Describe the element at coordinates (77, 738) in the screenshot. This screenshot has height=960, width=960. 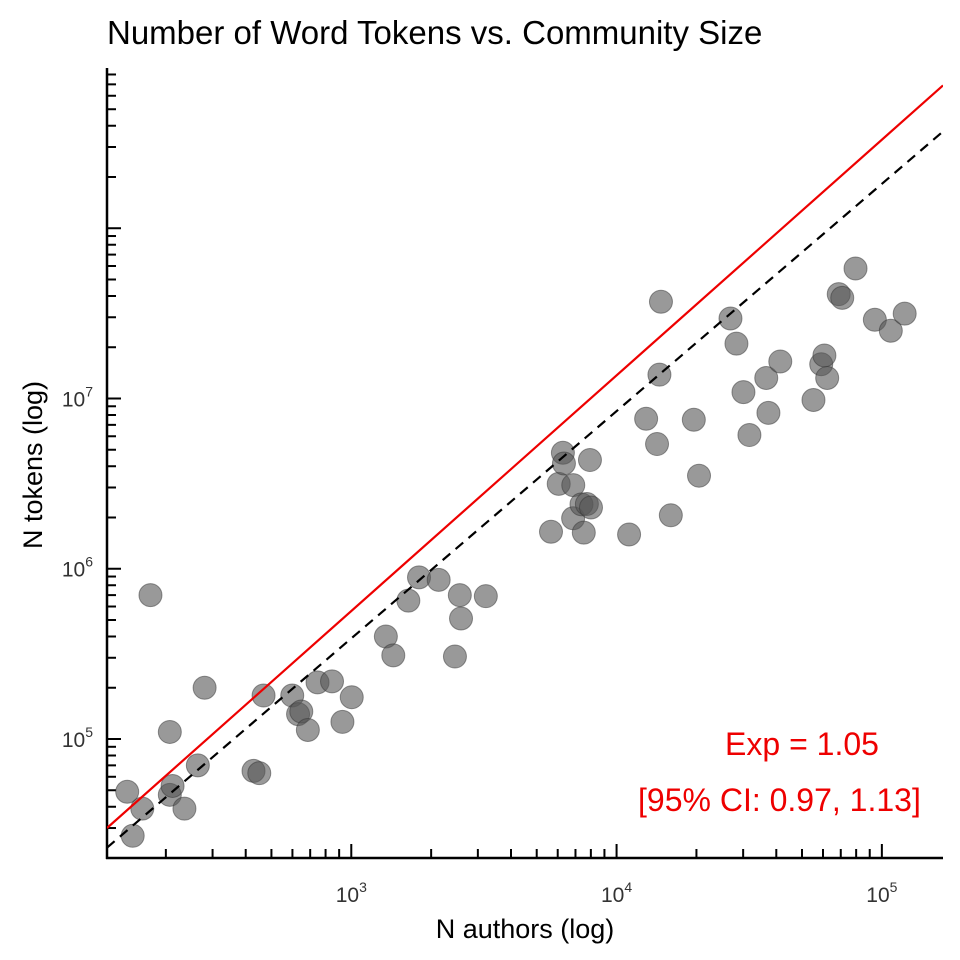
I see `y-tick-label: 10⁵` at that location.